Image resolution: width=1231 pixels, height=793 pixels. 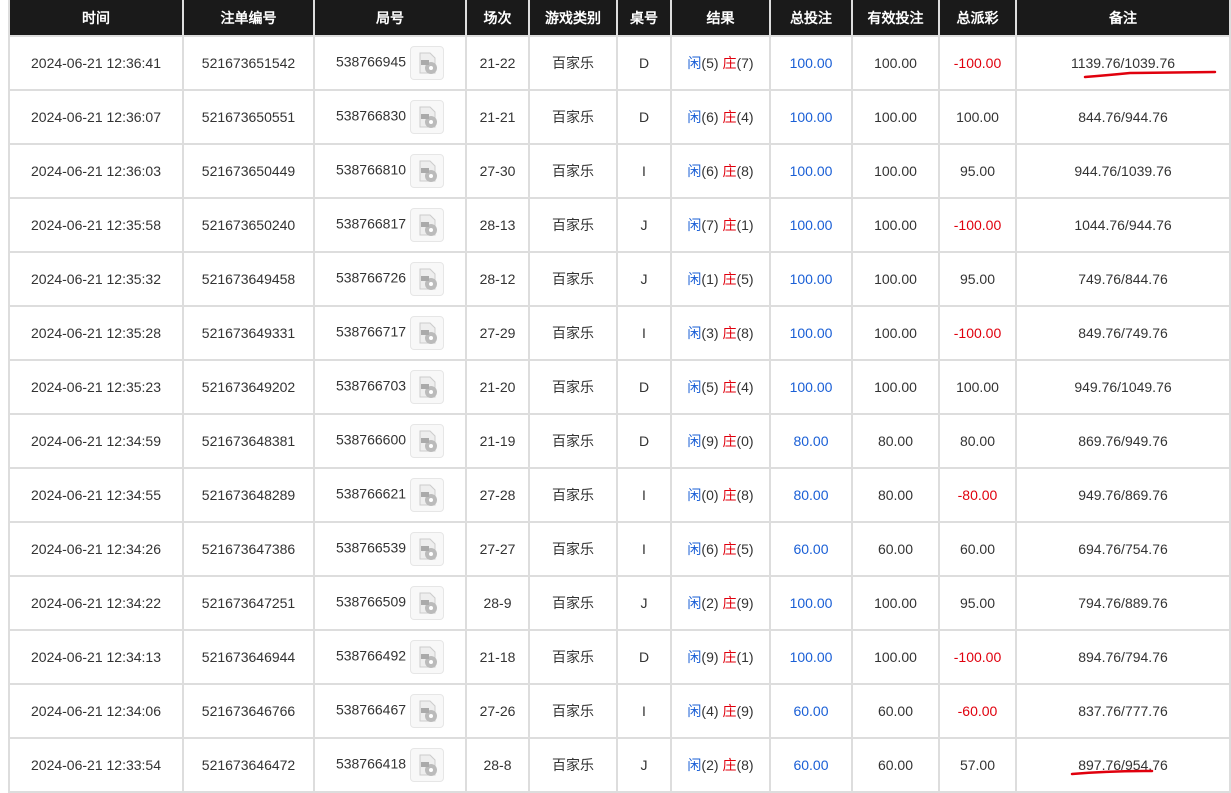 I want to click on result-cell: 闲(6) 庄(4), so click(x=720, y=117).